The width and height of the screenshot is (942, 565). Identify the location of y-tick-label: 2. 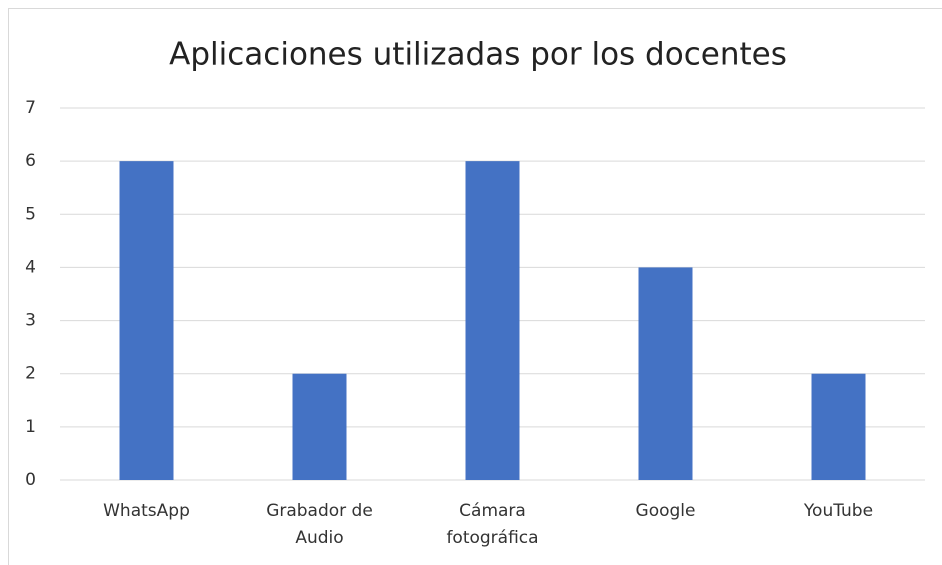
(30, 374).